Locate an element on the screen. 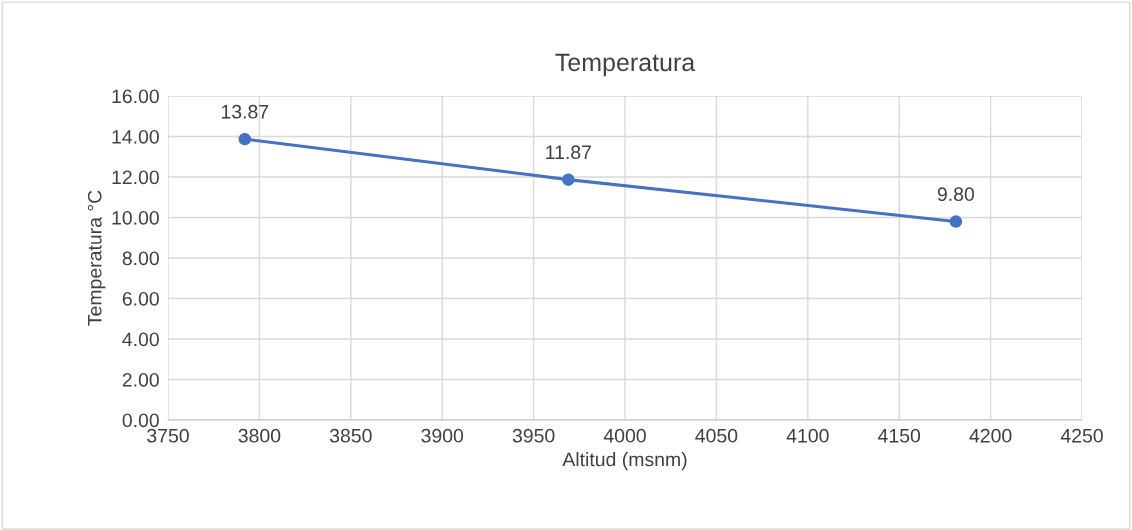 The height and width of the screenshot is (530, 1132). x-tick-label: 4200 is located at coordinates (990, 435).